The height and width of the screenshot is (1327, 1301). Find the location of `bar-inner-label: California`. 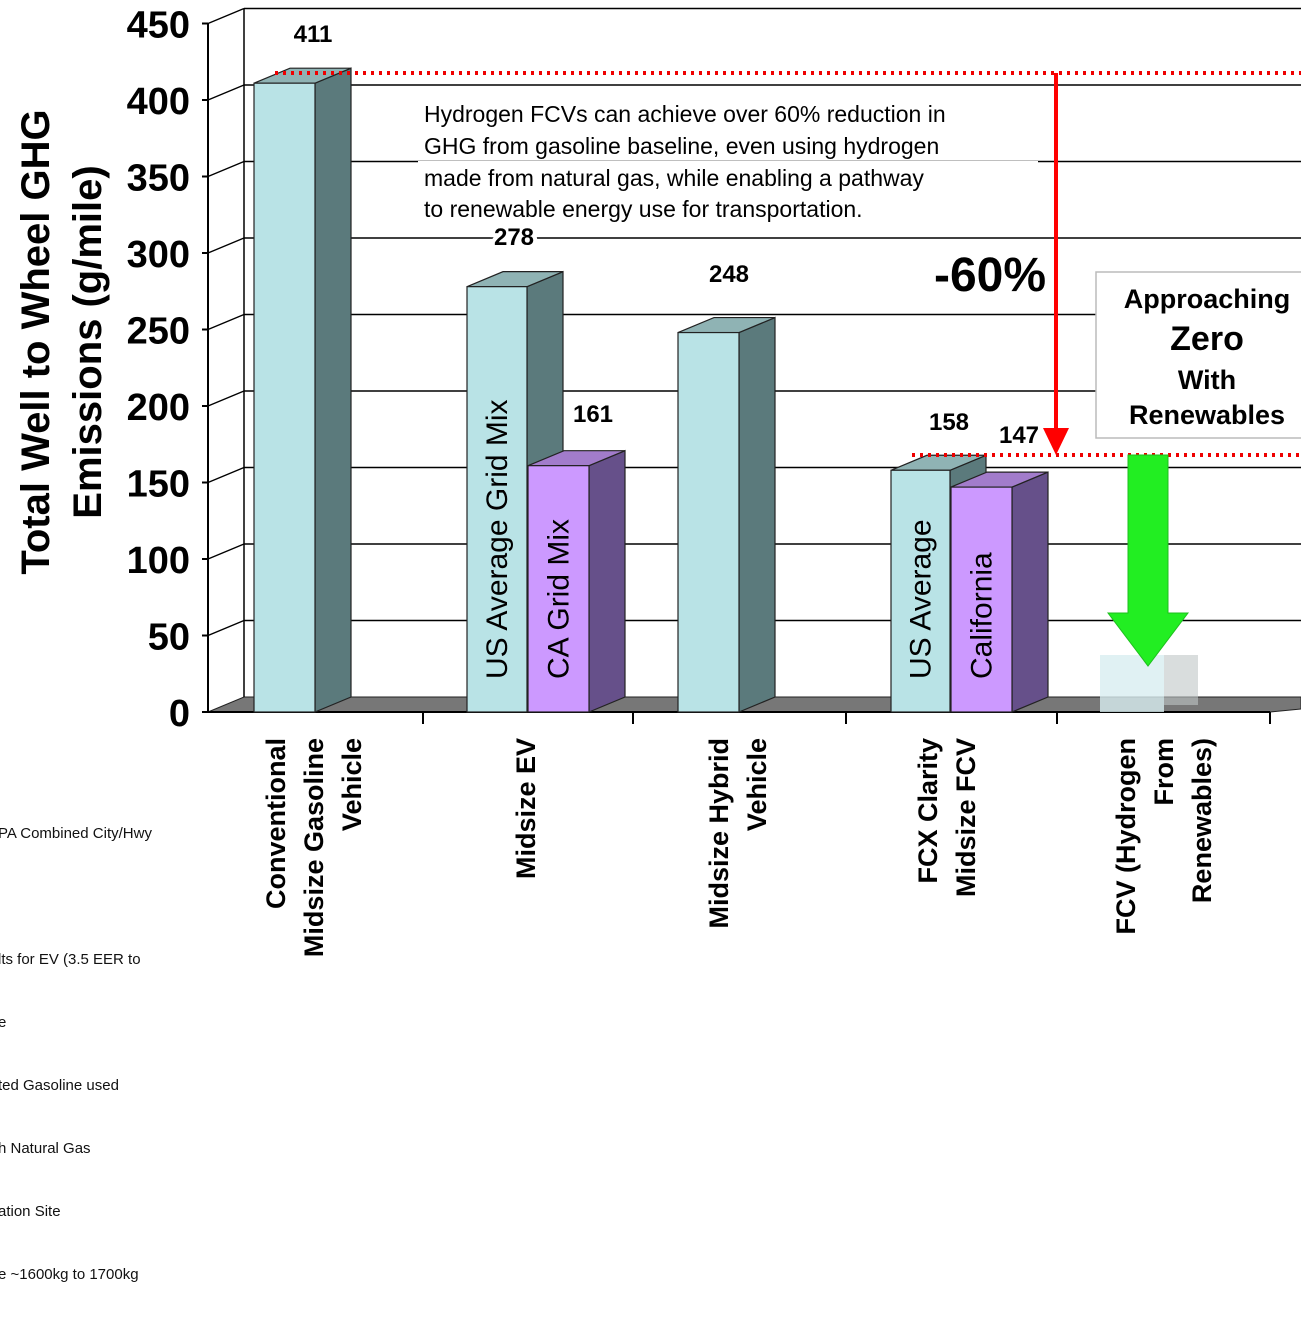

bar-inner-label: California is located at coordinates (982, 615).